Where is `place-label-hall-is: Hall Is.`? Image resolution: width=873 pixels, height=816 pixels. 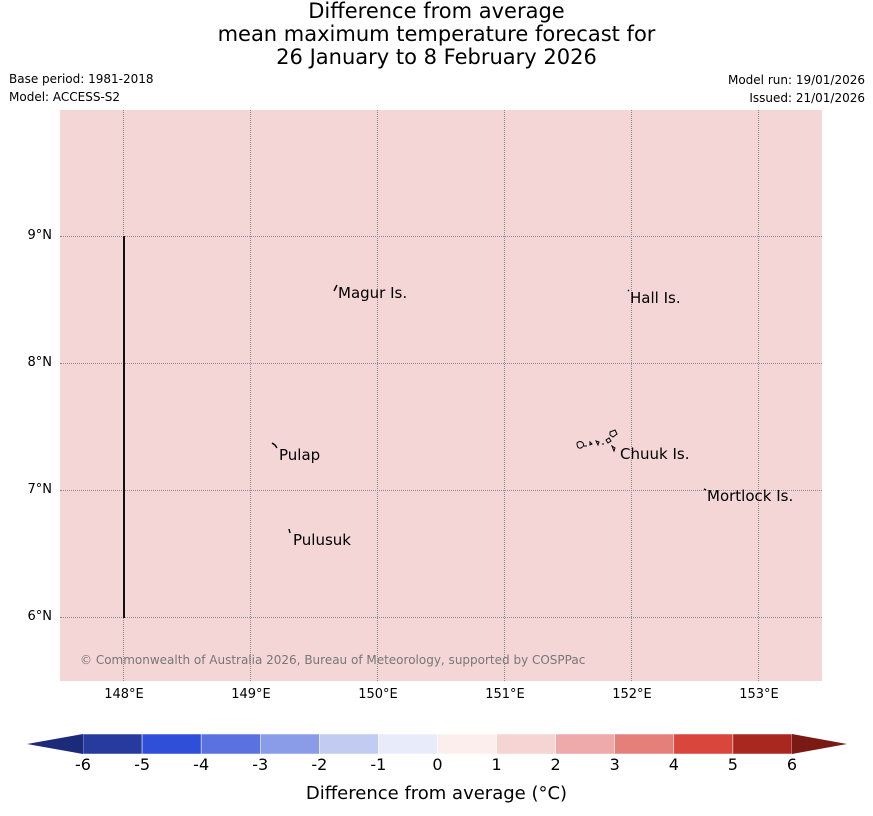 place-label-hall-is: Hall Is. is located at coordinates (655, 298).